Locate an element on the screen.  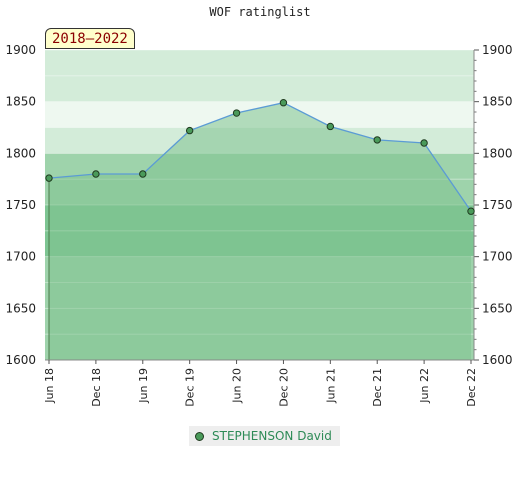
legend: STEPHENSON David is located at coordinates (264, 436).